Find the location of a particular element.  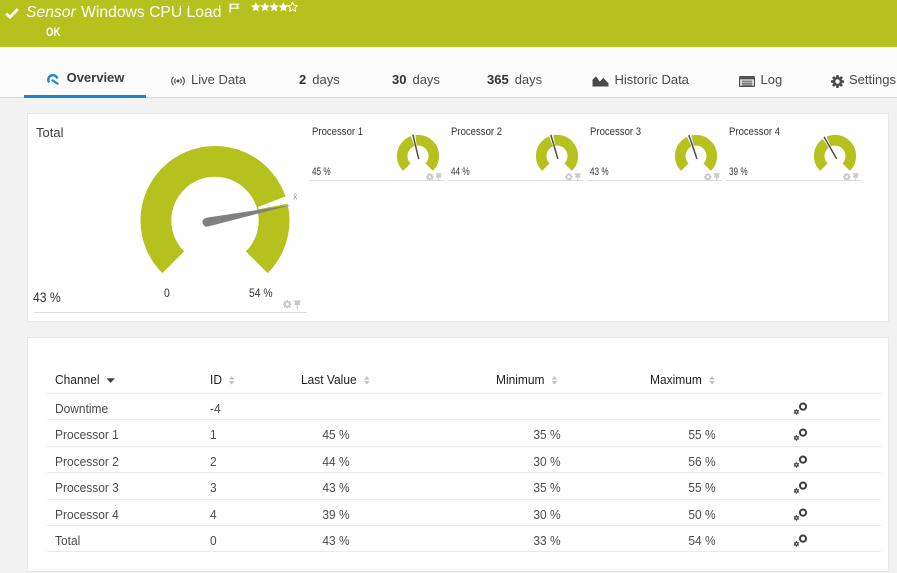

svg-text: x̄ is located at coordinates (295, 197).